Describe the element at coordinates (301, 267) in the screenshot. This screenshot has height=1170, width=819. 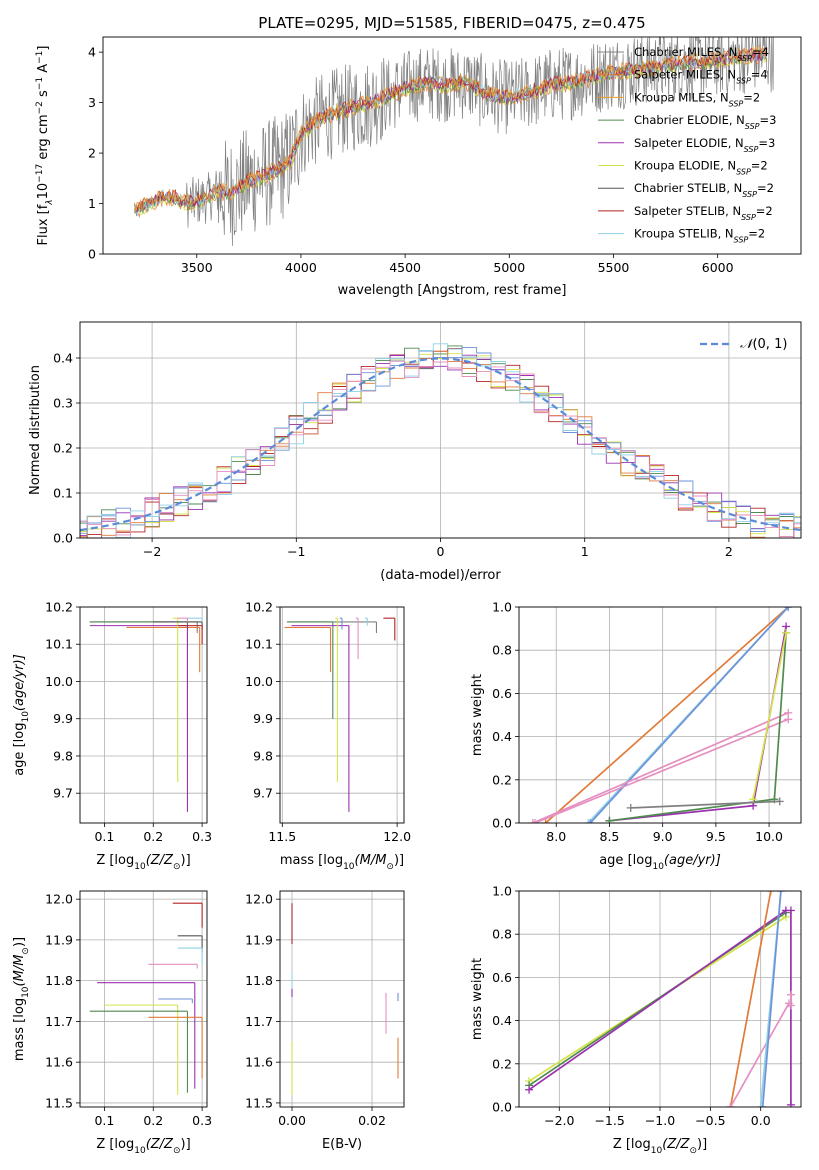
I see `x-tick-label: 4000` at that location.